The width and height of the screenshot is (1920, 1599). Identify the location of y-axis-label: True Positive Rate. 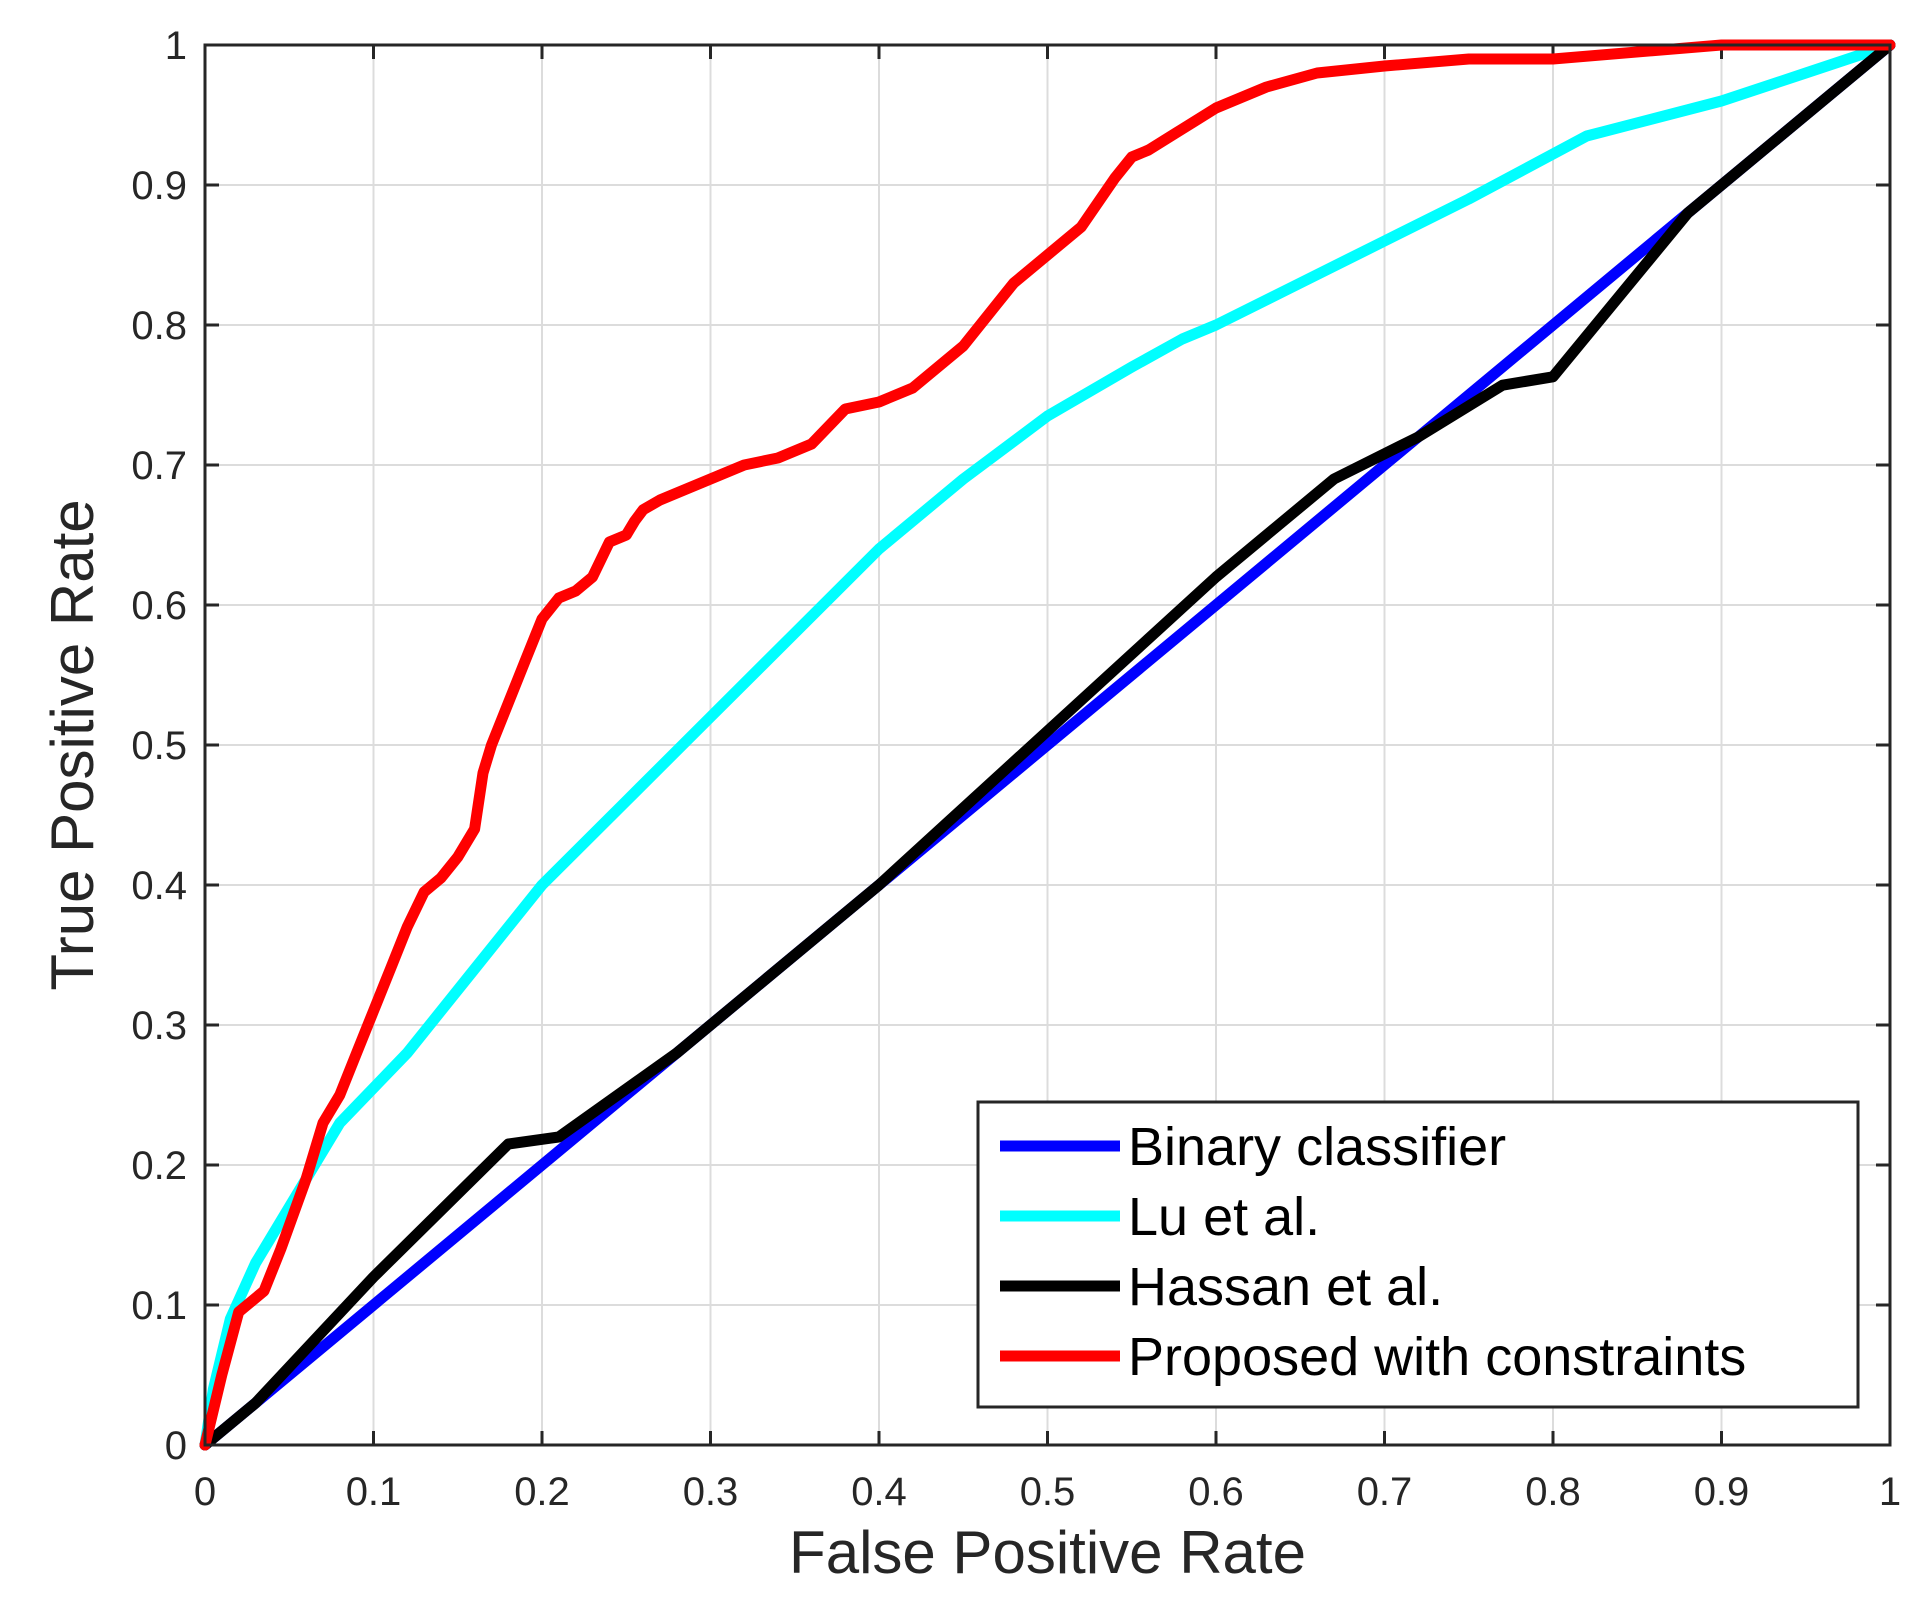
(72, 744).